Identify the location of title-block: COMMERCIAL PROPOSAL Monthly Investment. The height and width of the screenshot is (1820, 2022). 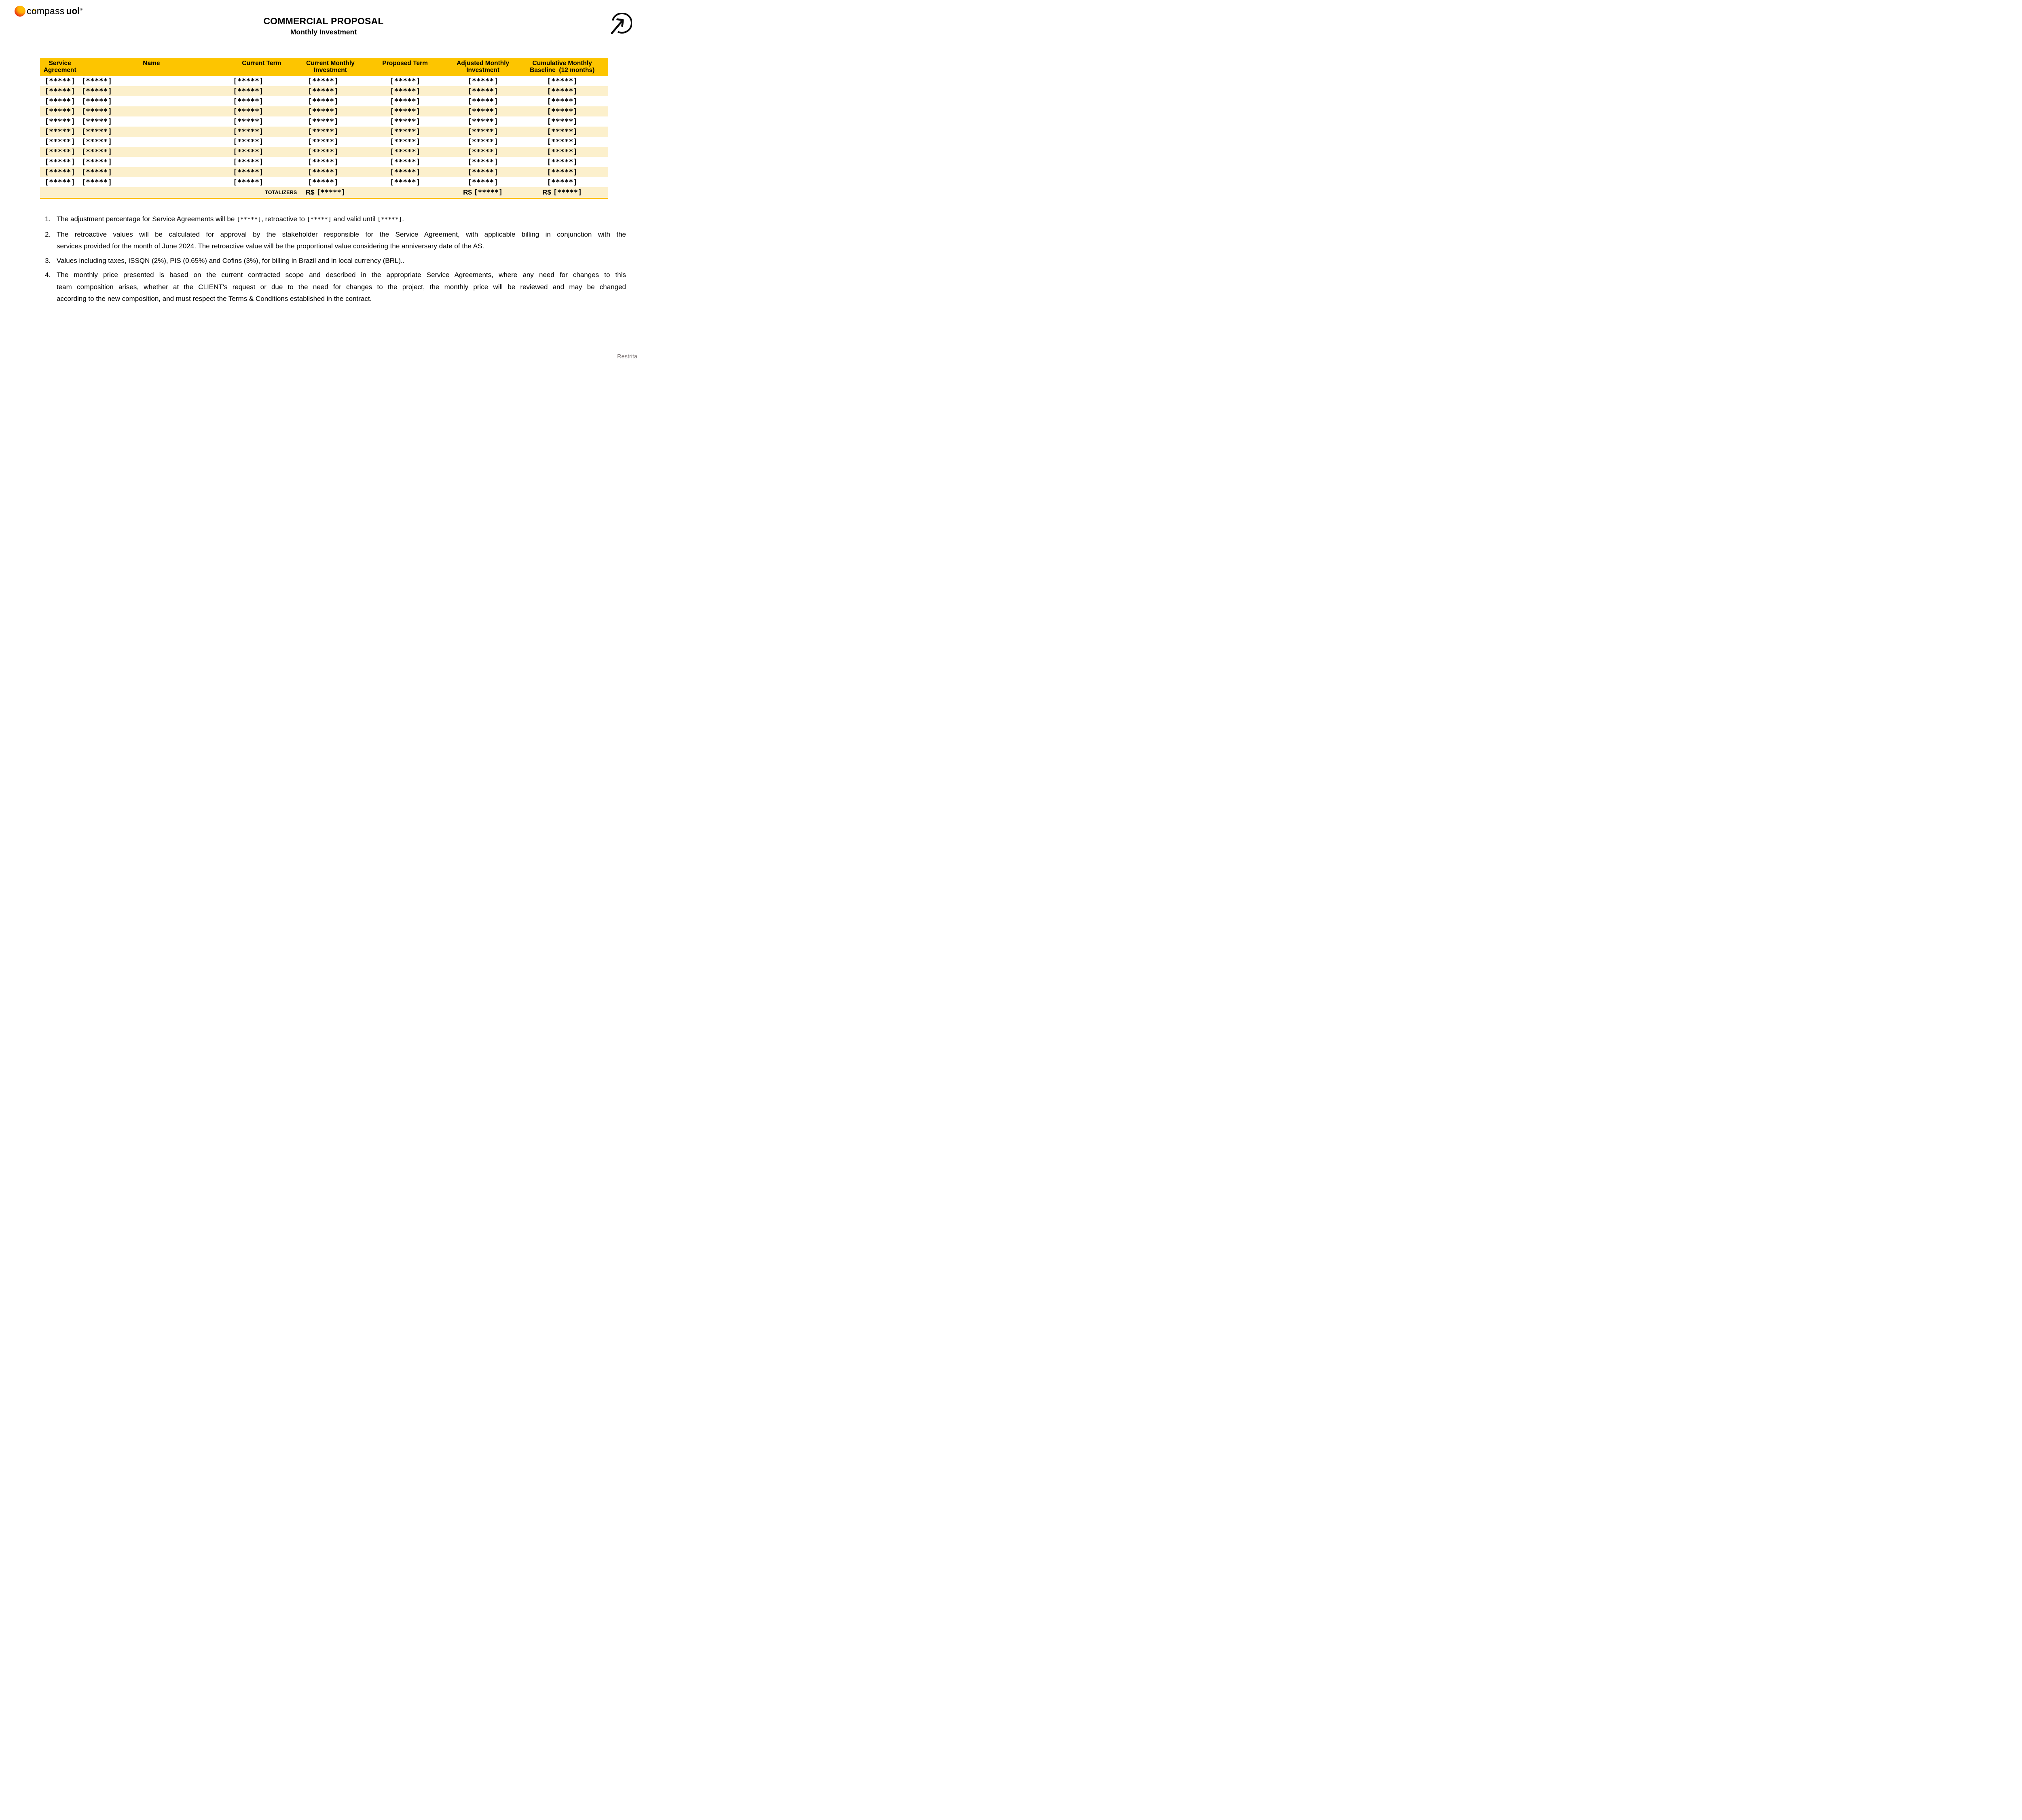
(323, 26).